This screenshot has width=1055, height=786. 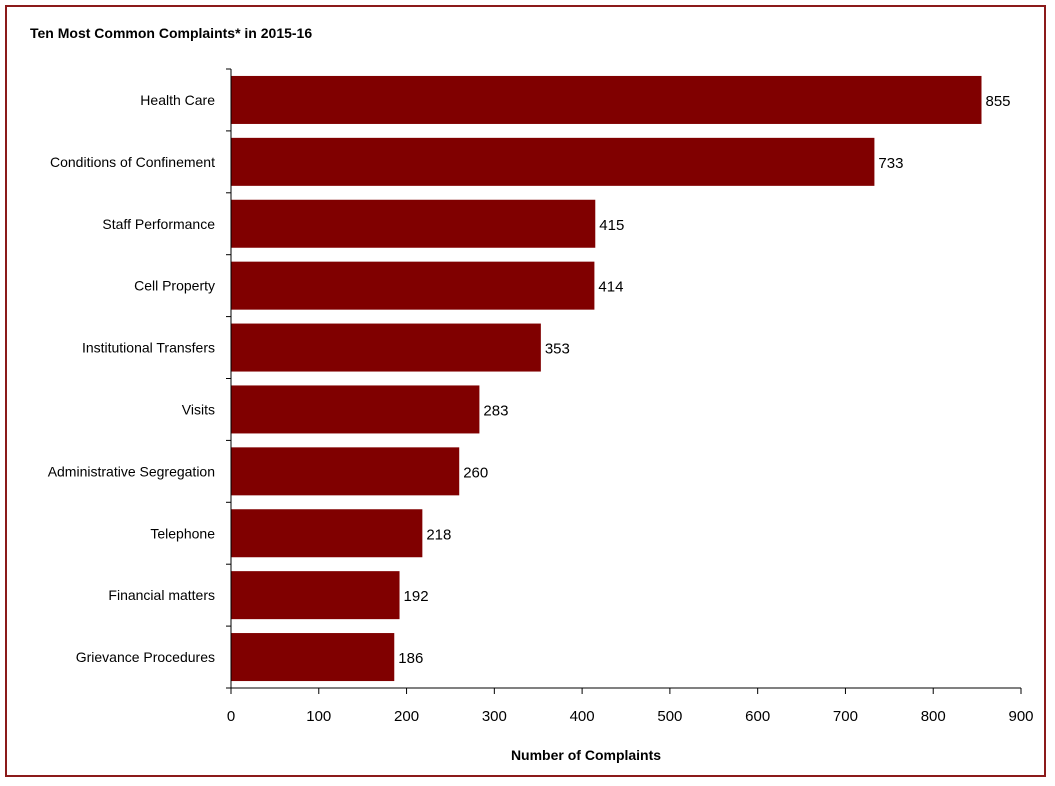 What do you see at coordinates (131, 471) in the screenshot?
I see `category-label: Administrative Segregation` at bounding box center [131, 471].